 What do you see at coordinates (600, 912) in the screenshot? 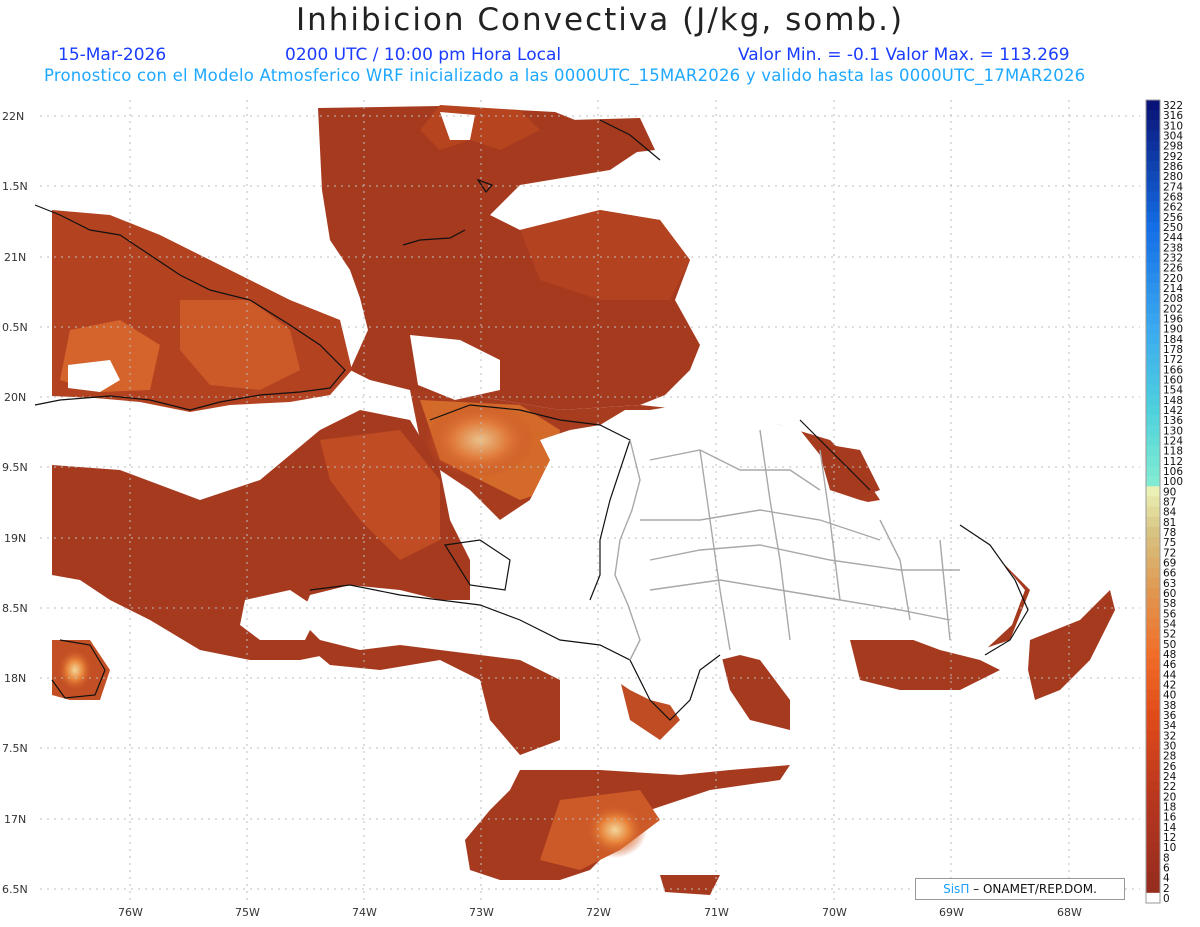
I see `lon-labels: 76W 75W 74W 73W 72W 71W 70W 69W 68W` at bounding box center [600, 912].